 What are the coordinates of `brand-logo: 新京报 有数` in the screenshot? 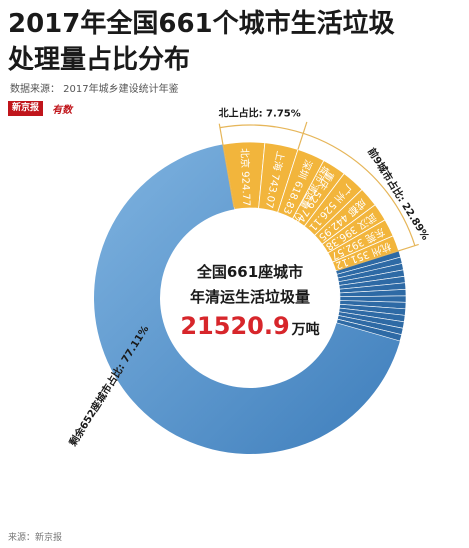 It's located at (40, 107).